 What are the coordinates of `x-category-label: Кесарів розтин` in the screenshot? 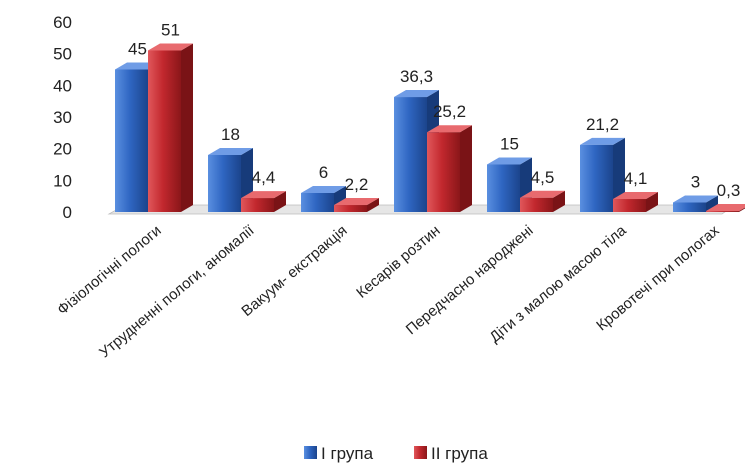 It's located at (398, 262).